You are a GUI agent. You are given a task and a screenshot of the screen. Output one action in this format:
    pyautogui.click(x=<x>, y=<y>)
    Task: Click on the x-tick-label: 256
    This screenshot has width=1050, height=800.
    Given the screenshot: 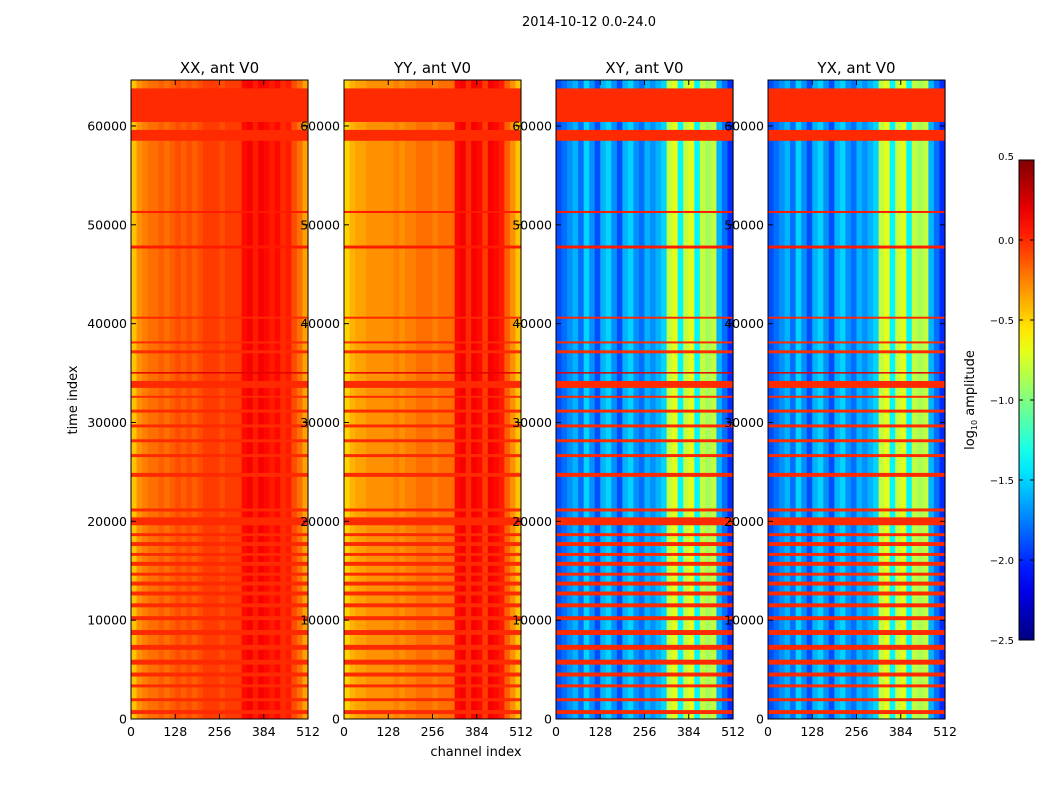 What is the action you would take?
    pyautogui.click(x=645, y=731)
    